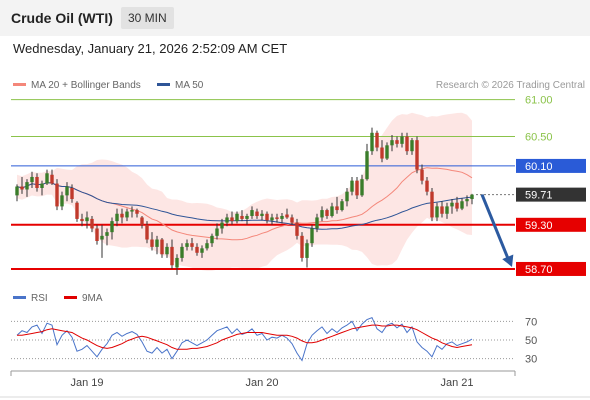  I want to click on time-axis-label: Jan 19, so click(86, 383).